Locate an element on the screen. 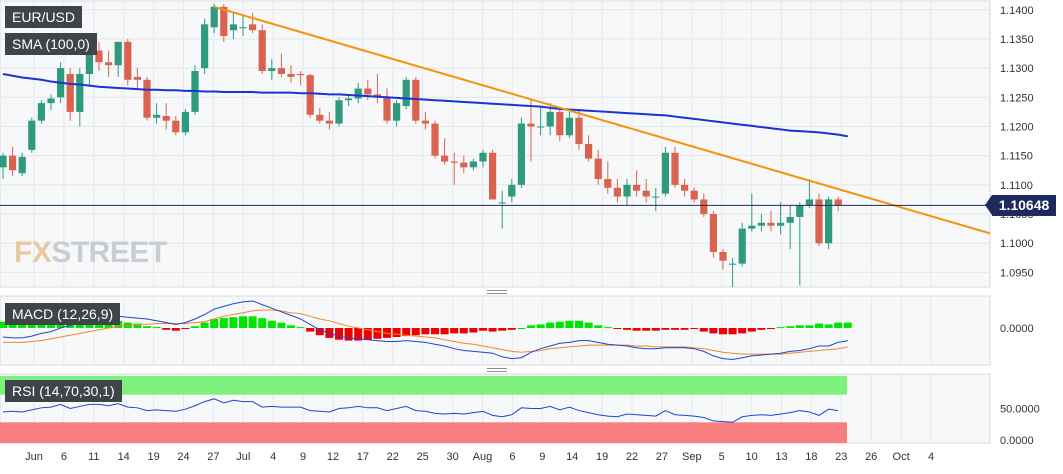  x-axis-tick: 24 is located at coordinates (183, 457).